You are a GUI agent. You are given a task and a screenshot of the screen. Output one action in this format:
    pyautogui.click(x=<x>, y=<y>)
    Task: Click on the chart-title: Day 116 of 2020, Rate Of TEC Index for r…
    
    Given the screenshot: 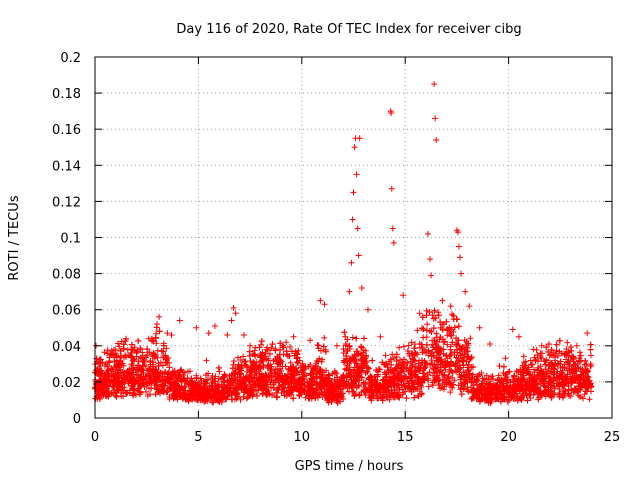 What is the action you would take?
    pyautogui.click(x=348, y=29)
    